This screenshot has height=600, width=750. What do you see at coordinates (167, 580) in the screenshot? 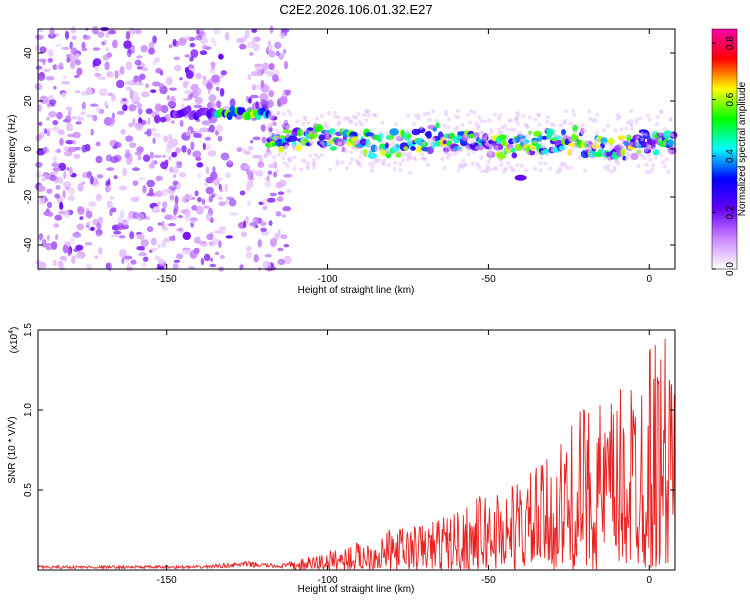
I see `snr-xtick-label: -150` at bounding box center [167, 580].